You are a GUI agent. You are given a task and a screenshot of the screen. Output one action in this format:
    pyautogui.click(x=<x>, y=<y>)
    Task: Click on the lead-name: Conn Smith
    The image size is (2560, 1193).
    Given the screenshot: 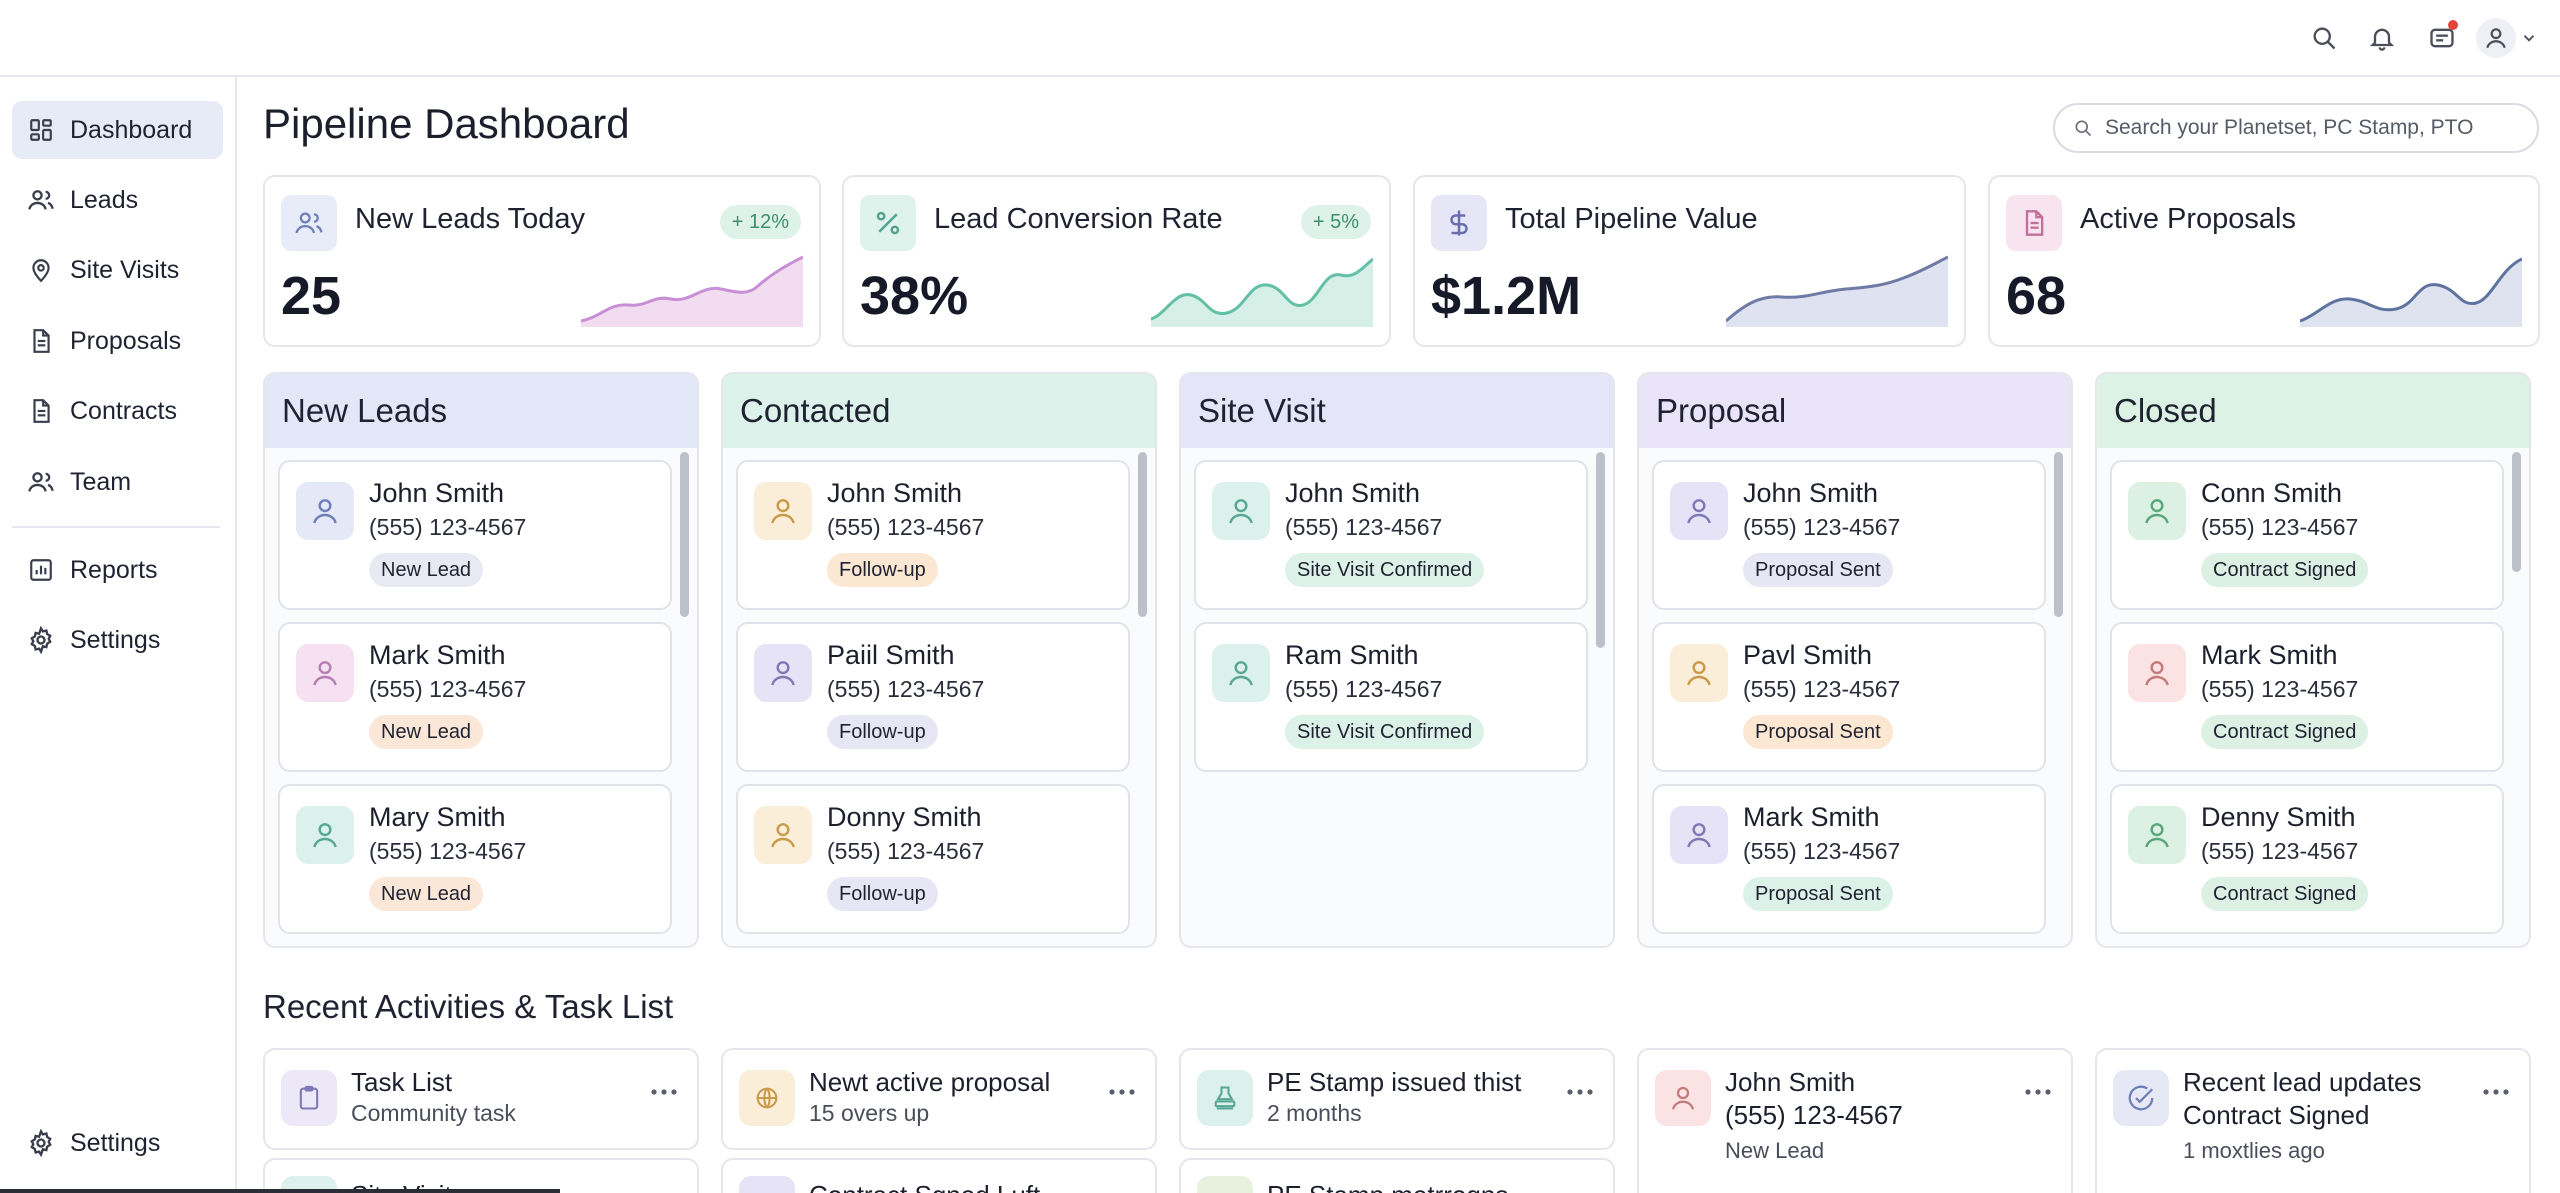 What is the action you would take?
    pyautogui.click(x=2272, y=493)
    